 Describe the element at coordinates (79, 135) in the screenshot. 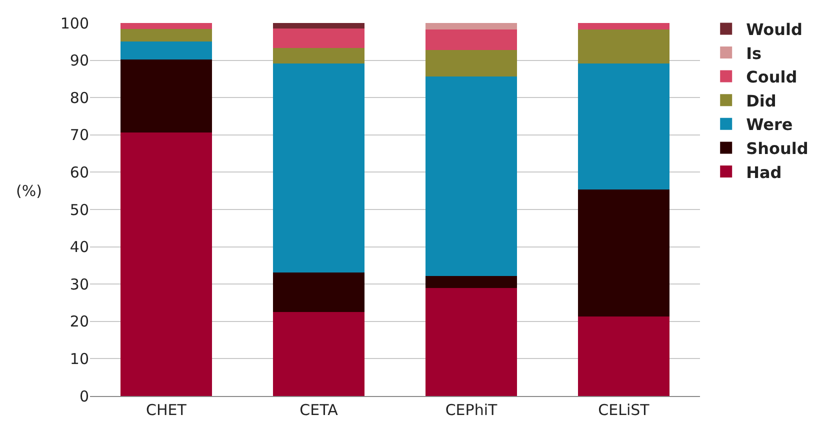

I see `y-tick-label: 70` at that location.